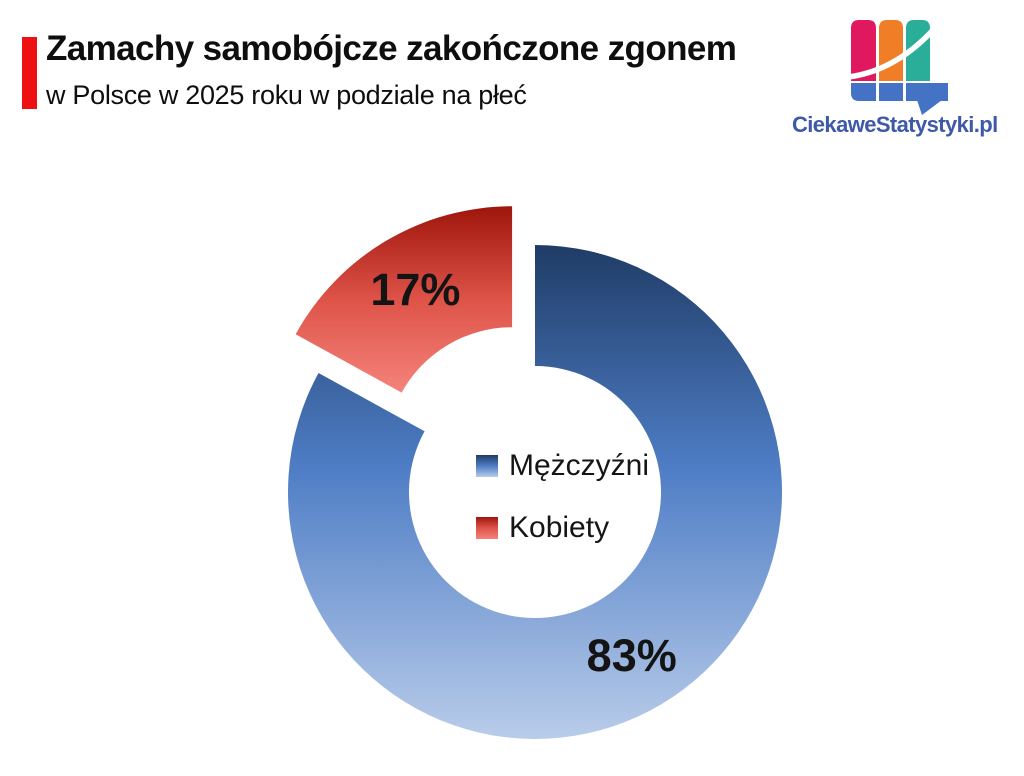 The width and height of the screenshot is (1024, 776). What do you see at coordinates (632, 655) in the screenshot?
I see `slice-label-mezczyzni: 83%` at bounding box center [632, 655].